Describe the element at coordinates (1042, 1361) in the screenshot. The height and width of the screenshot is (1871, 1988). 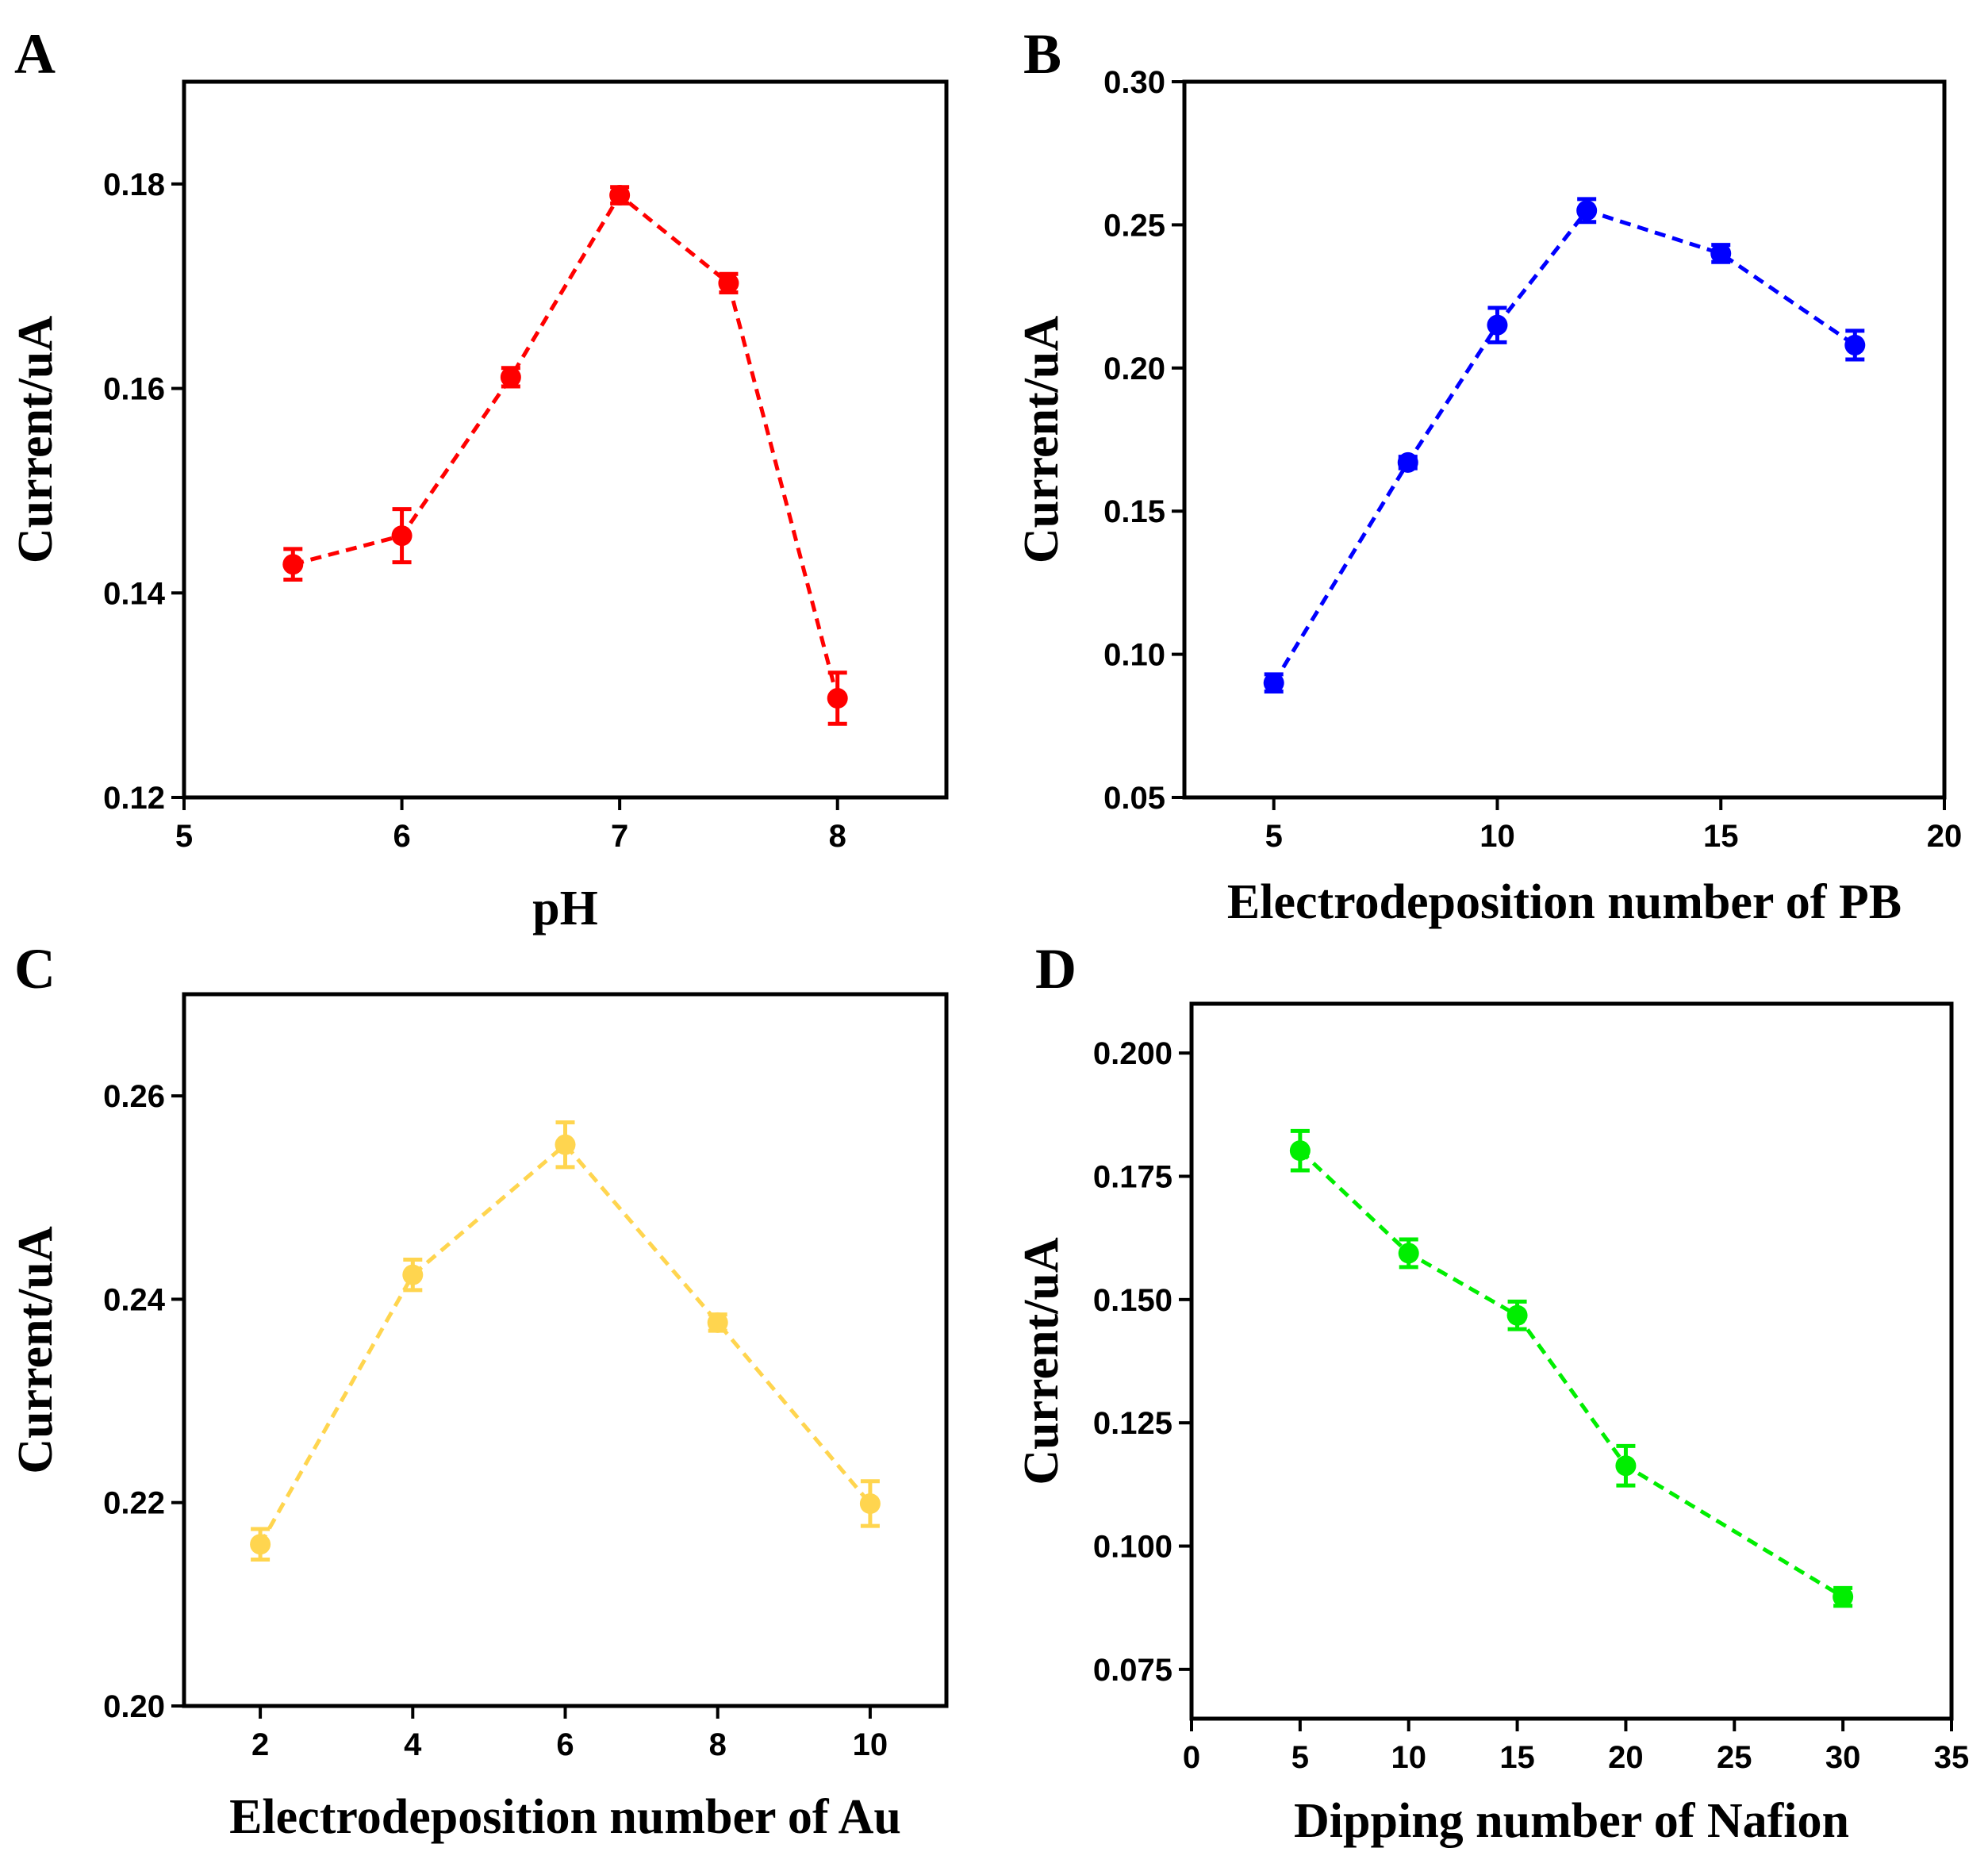
I see `y-axis-title-d: Current/uA` at that location.